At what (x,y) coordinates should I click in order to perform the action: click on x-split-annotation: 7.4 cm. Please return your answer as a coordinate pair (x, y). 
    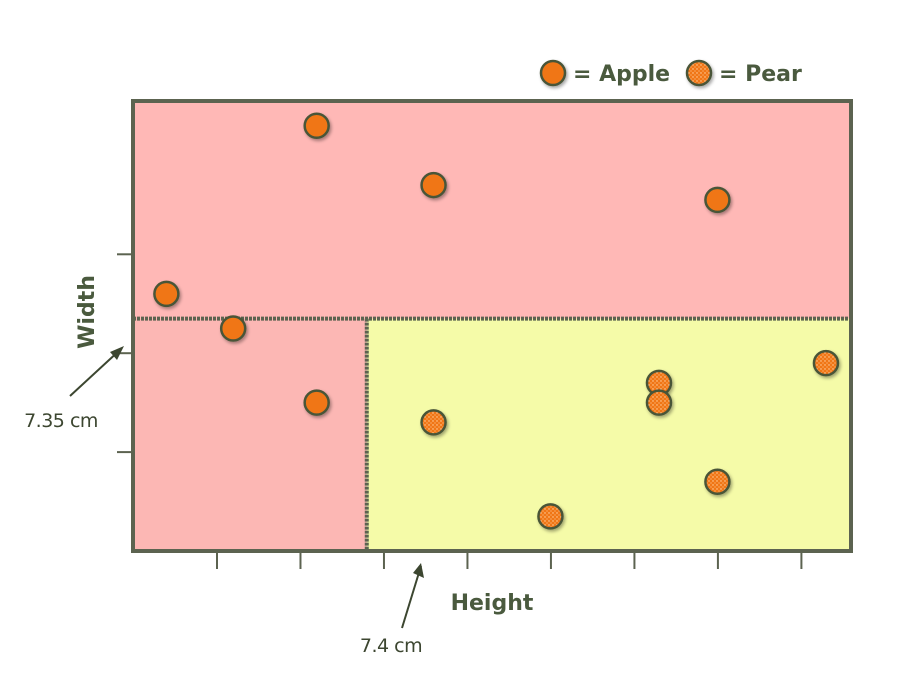
    Looking at the image, I should click on (392, 610).